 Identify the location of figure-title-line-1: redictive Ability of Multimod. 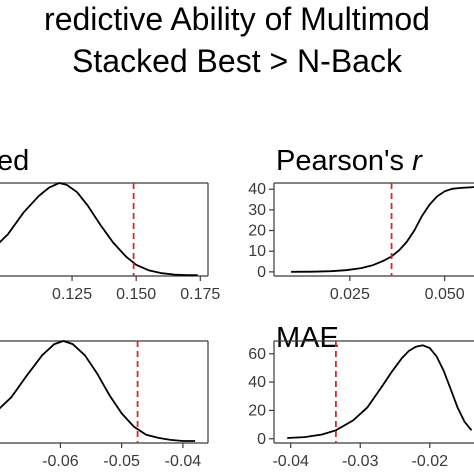
(237, 19).